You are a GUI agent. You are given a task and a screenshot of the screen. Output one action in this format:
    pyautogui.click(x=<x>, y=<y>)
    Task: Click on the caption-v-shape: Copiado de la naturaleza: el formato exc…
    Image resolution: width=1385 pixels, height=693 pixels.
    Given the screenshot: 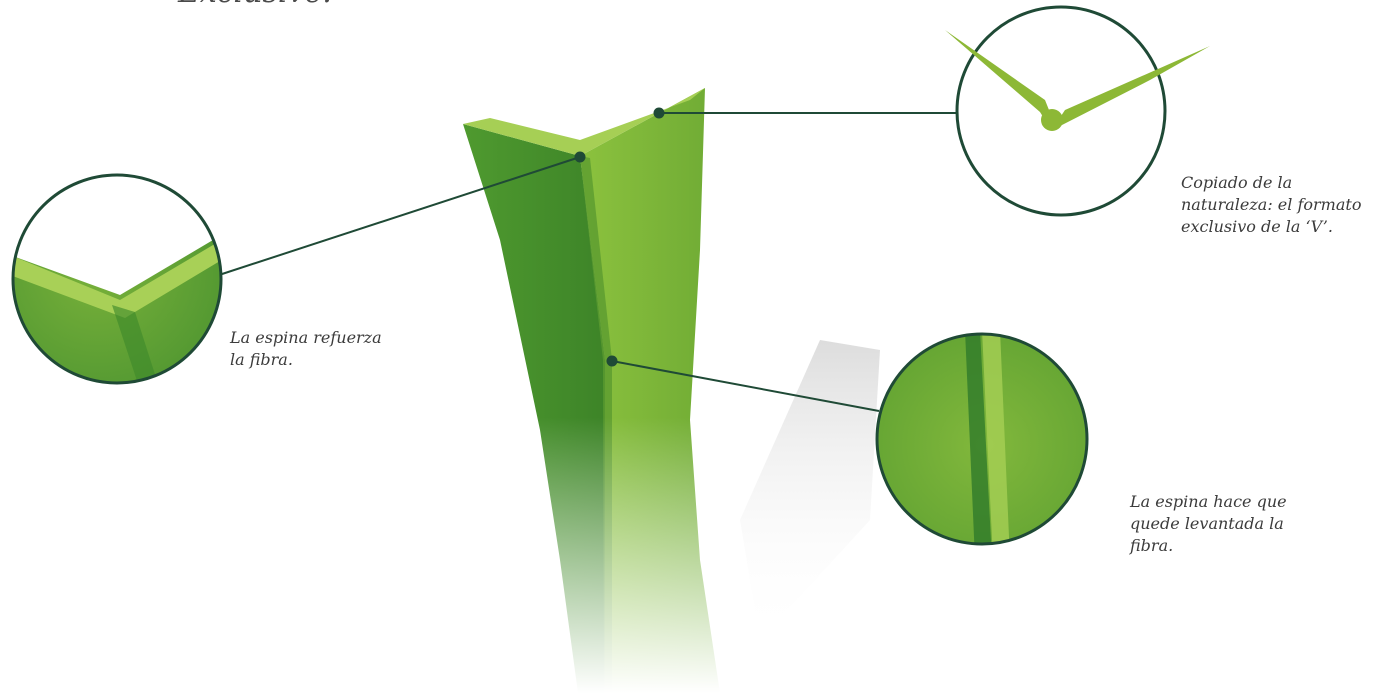 What is the action you would take?
    pyautogui.click(x=1271, y=205)
    